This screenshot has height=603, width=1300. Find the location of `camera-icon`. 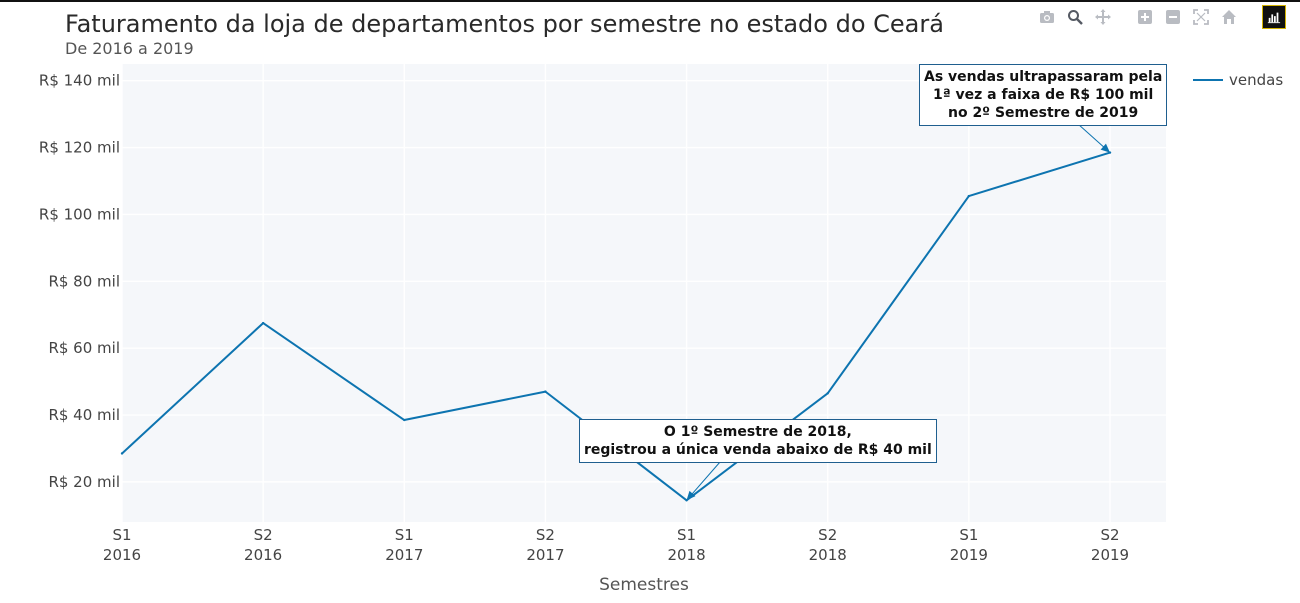

camera-icon is located at coordinates (1047, 17).